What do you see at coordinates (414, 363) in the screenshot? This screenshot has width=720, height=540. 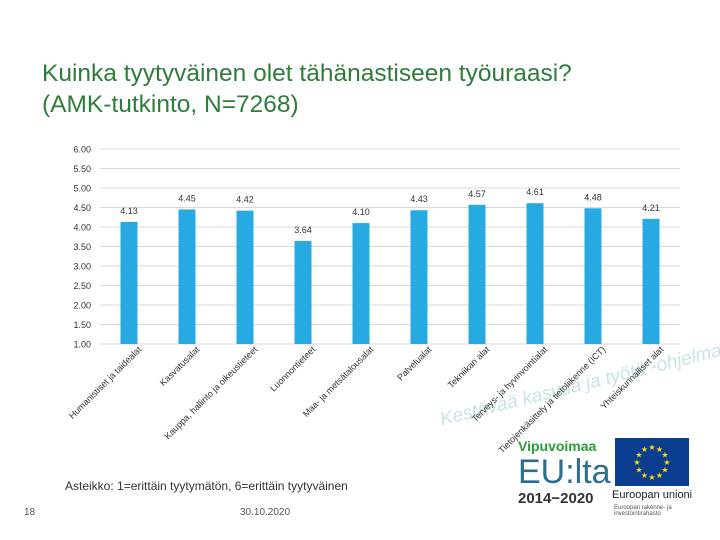 I see `category-label: Palvelualat` at bounding box center [414, 363].